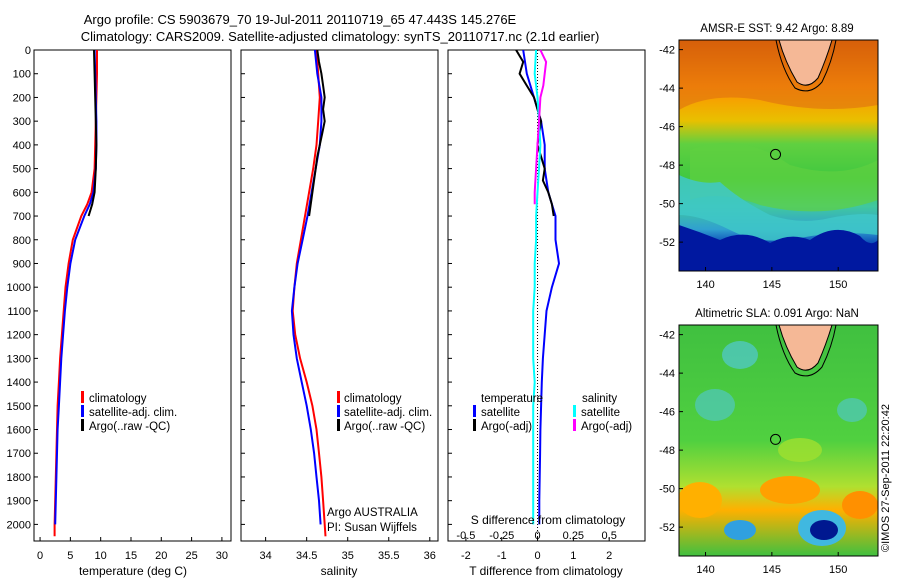 Image resolution: width=900 pixels, height=580 pixels. I want to click on x-tick-label: 1, so click(573, 556).